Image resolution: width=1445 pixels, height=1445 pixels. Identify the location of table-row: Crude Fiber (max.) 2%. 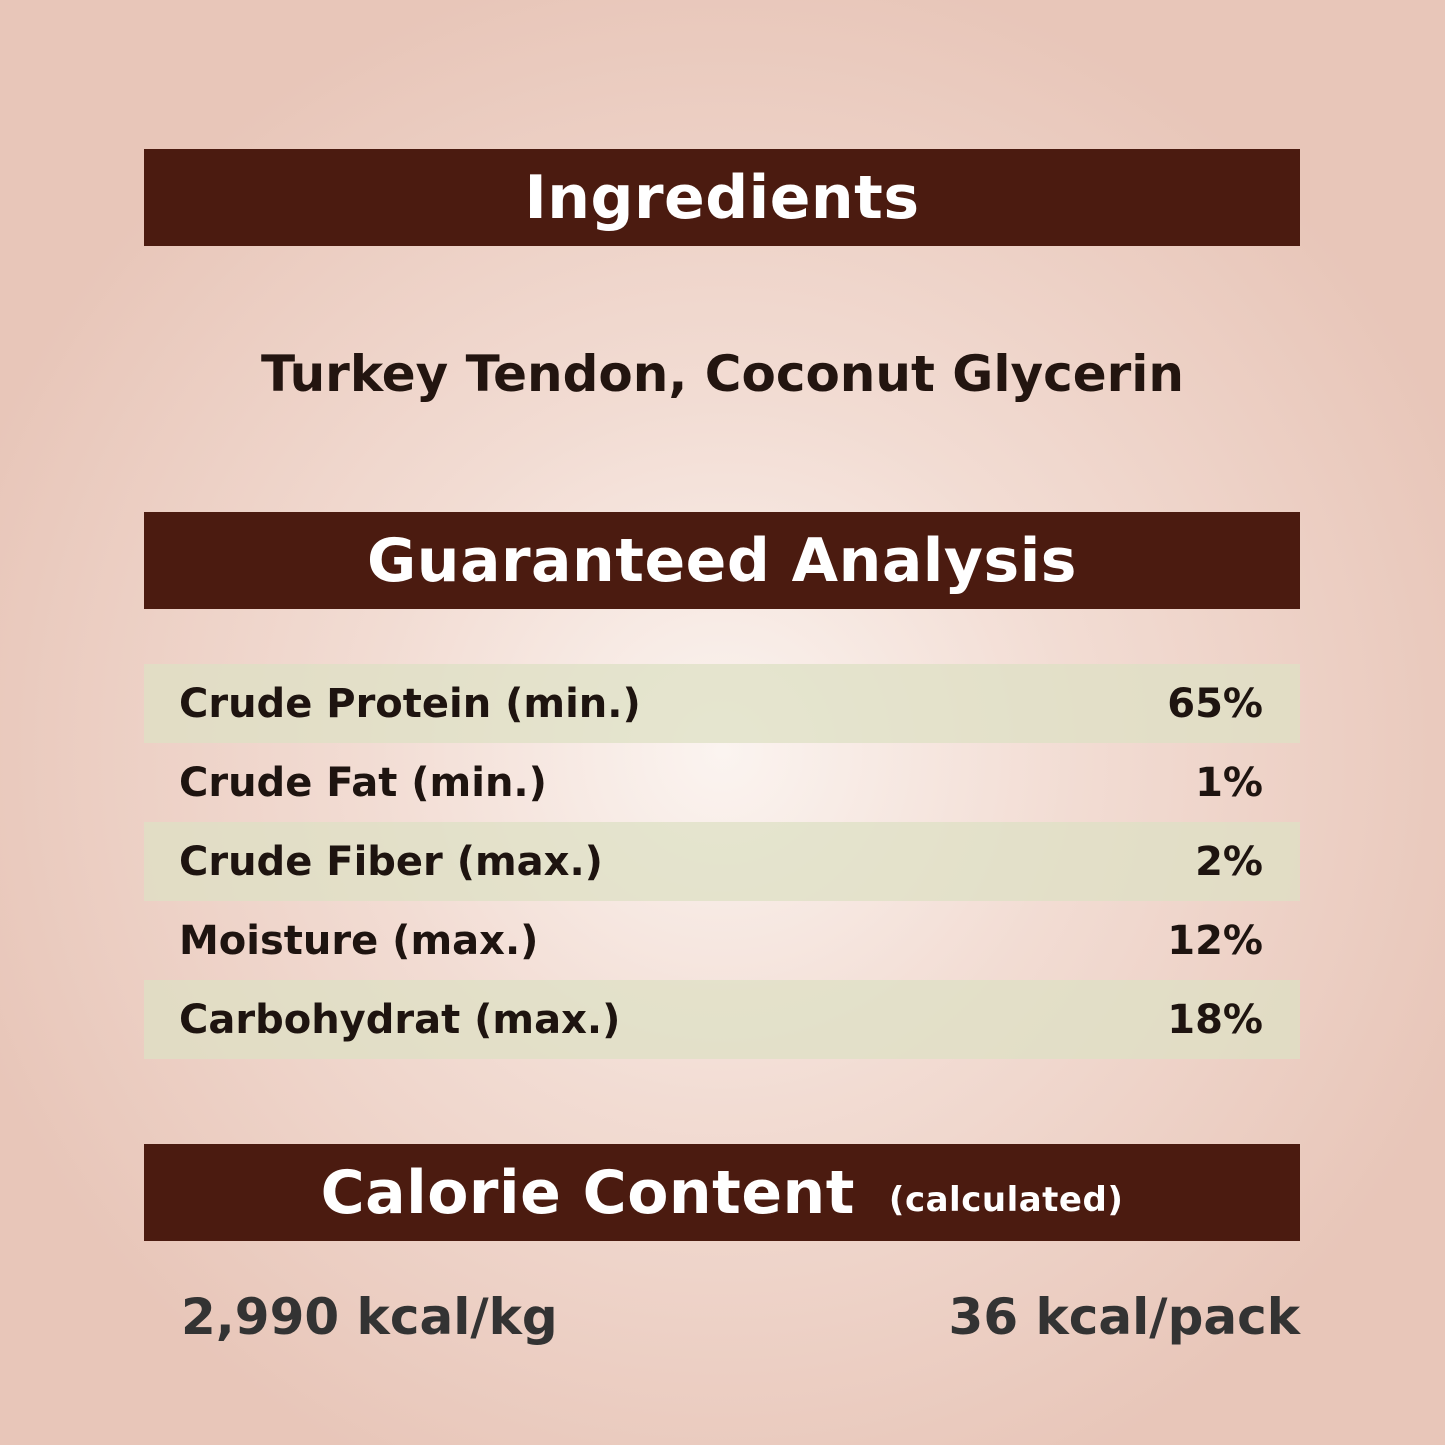
(722, 861).